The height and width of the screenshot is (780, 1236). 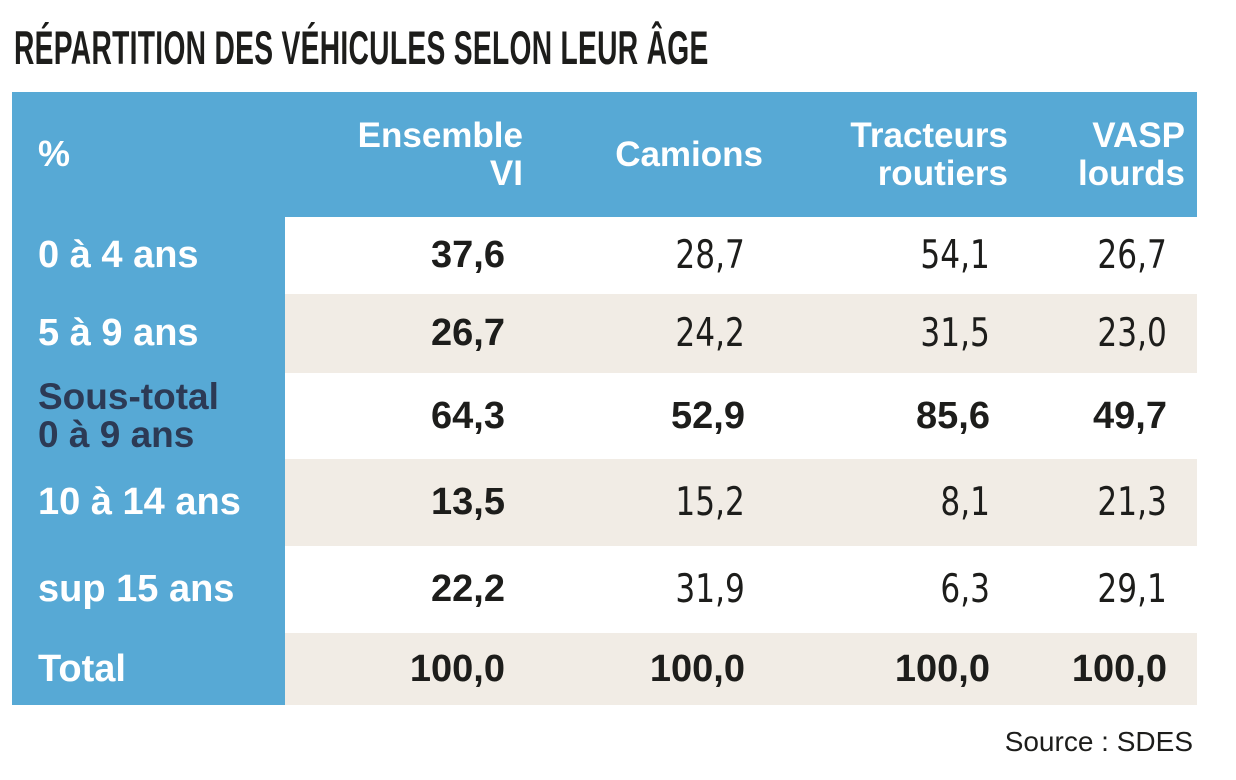 What do you see at coordinates (655, 255) in the screenshot?
I see `value-cell: 28,7` at bounding box center [655, 255].